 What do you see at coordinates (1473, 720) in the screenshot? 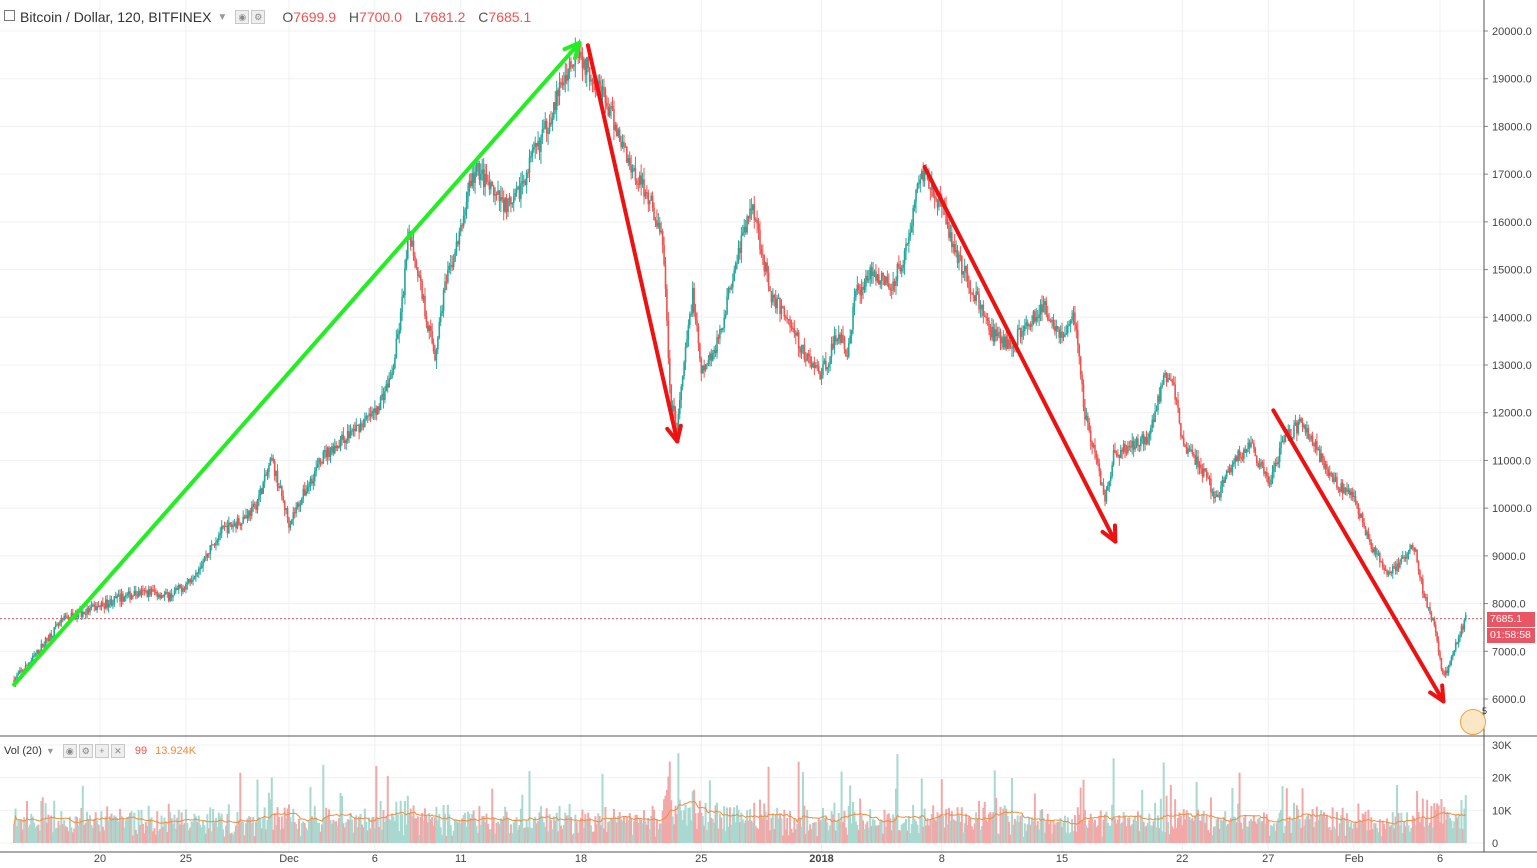
I see `flag-icon: 5` at bounding box center [1473, 720].